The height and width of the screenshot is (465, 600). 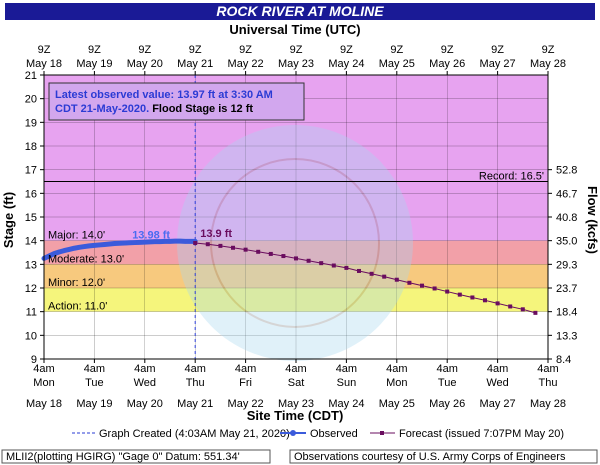 I want to click on legend-observed-marker, so click(x=293, y=433).